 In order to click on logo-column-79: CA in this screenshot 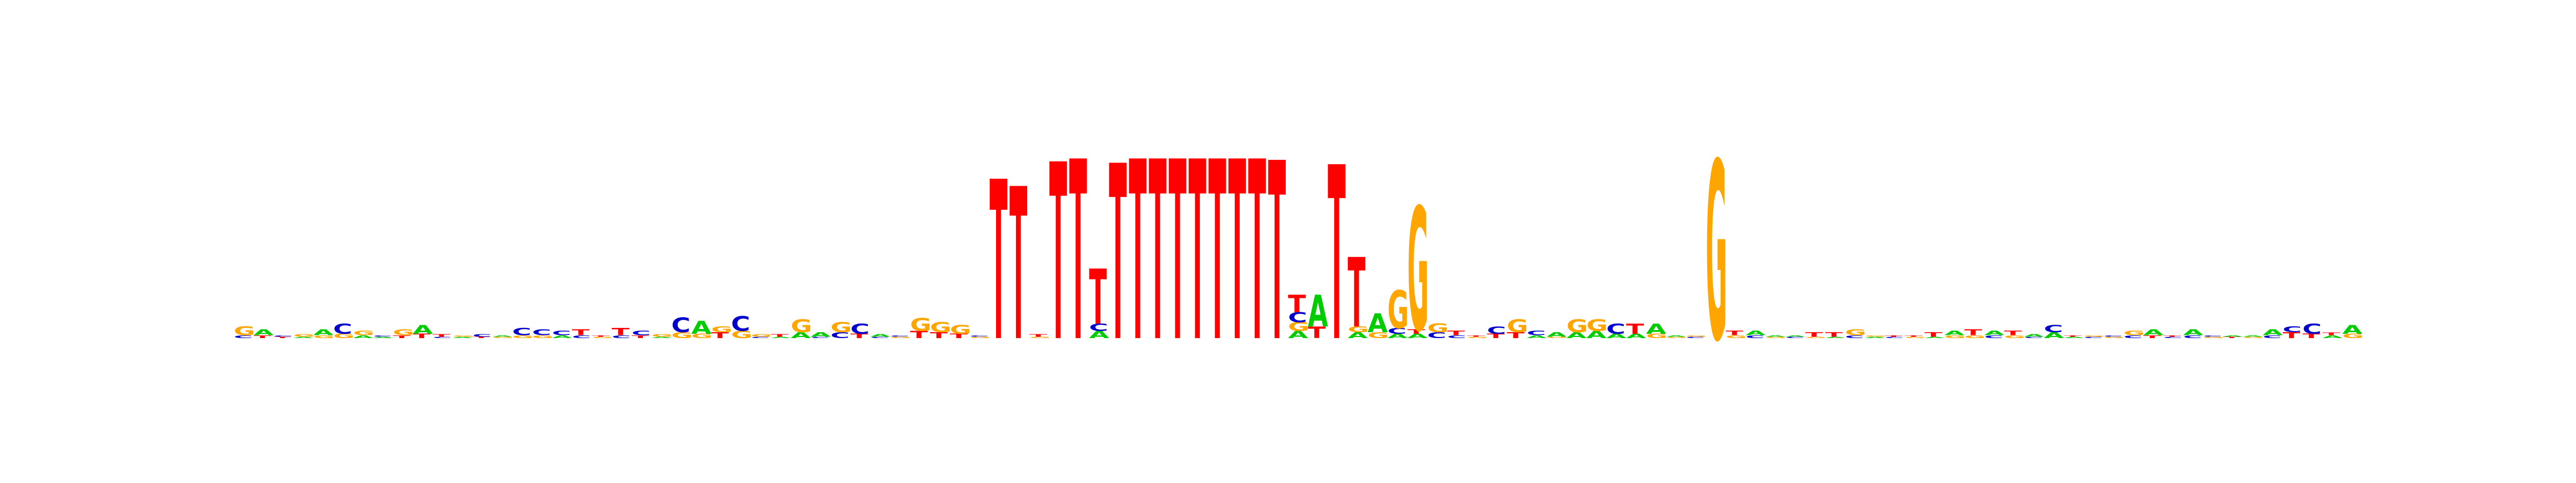, I will do `click(1795, 337)`.